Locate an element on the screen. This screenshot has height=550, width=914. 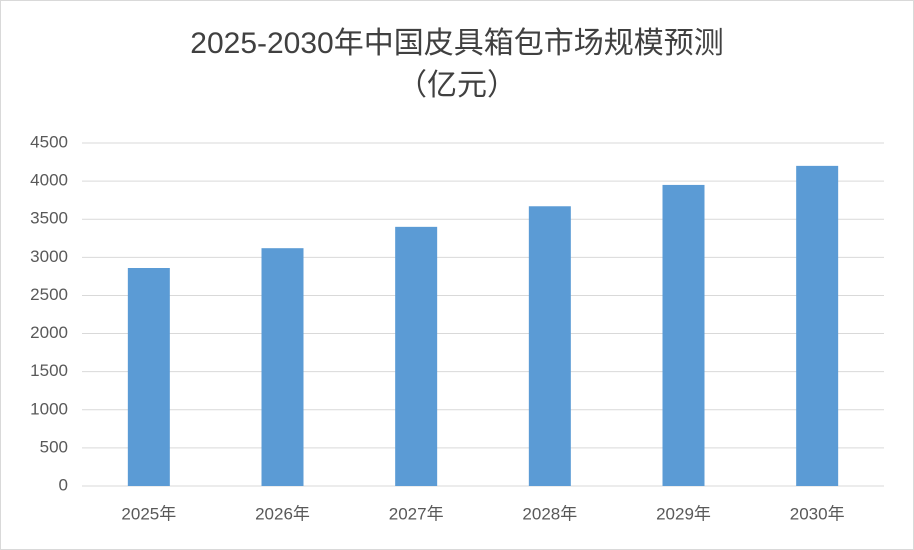
x-tick-label: 2030年 is located at coordinates (817, 513).